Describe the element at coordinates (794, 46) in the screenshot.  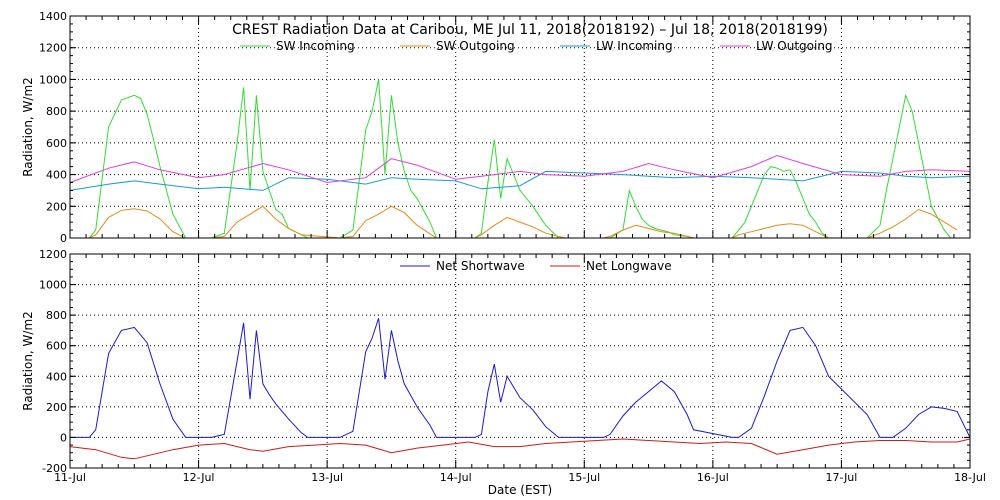
I see `legend-label: LW Outgoing` at that location.